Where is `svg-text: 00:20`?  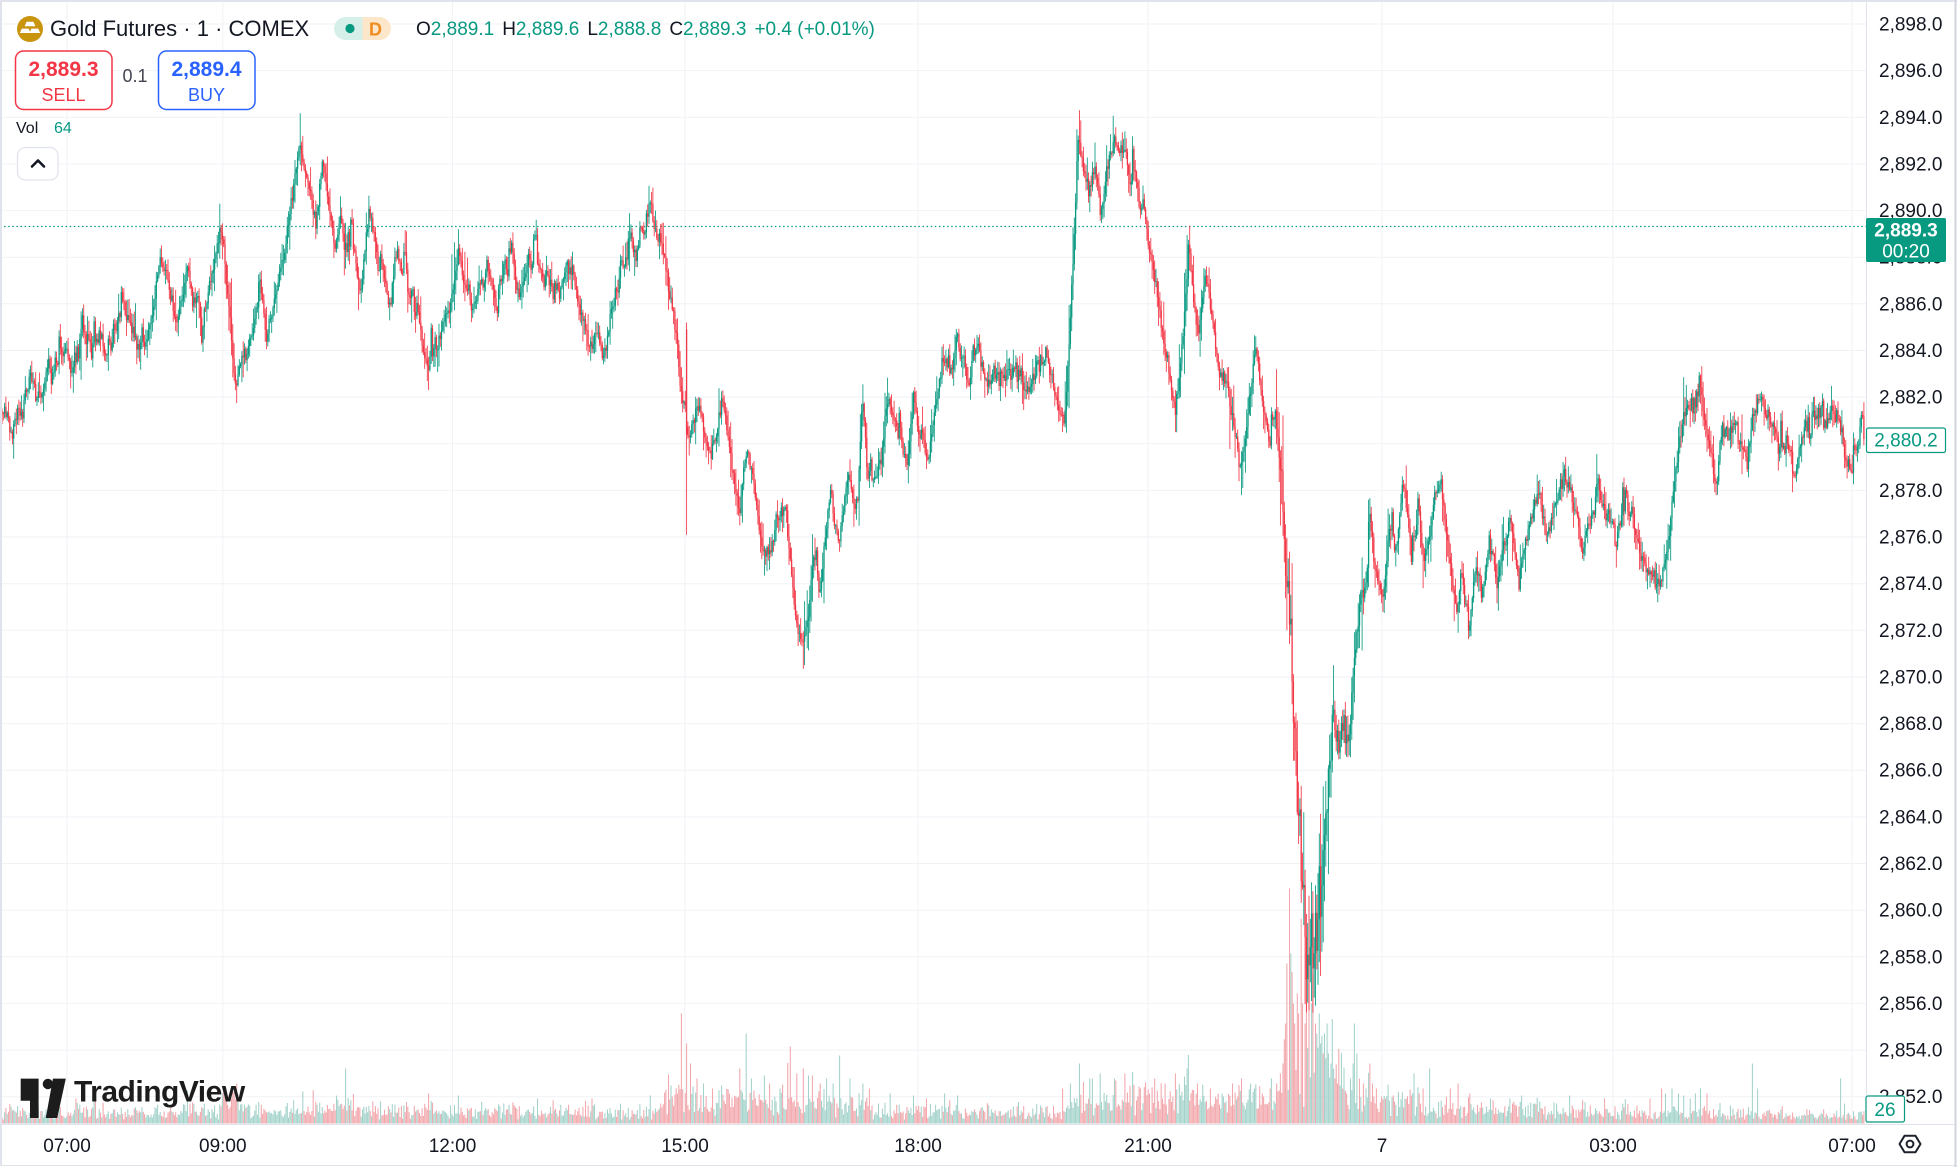
svg-text: 00:20 is located at coordinates (1906, 252).